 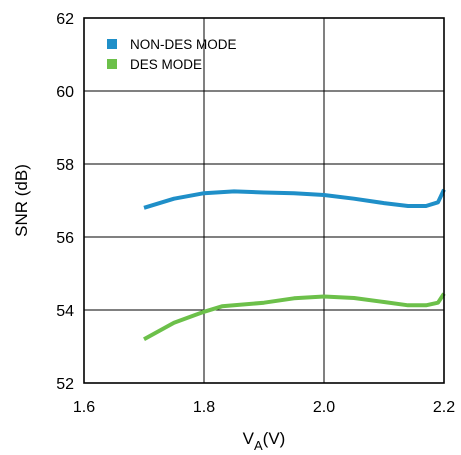 I want to click on y-tick-label: 60, so click(x=65, y=92).